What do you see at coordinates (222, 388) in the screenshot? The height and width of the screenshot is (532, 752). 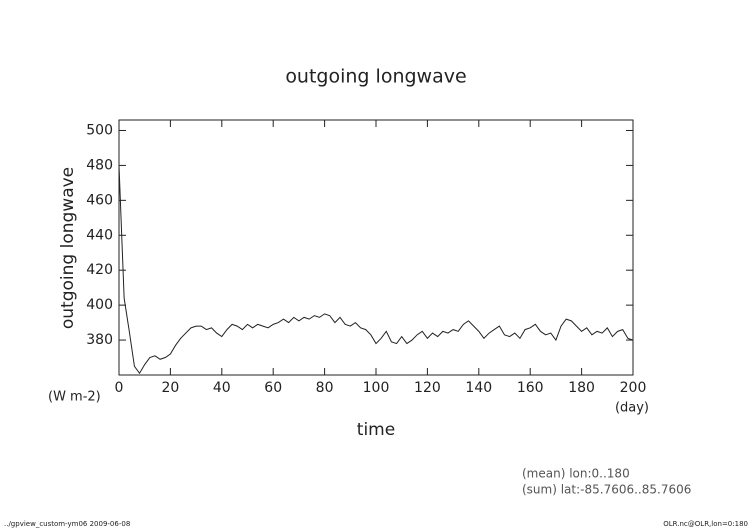 I see `x-tick-label: 40` at bounding box center [222, 388].